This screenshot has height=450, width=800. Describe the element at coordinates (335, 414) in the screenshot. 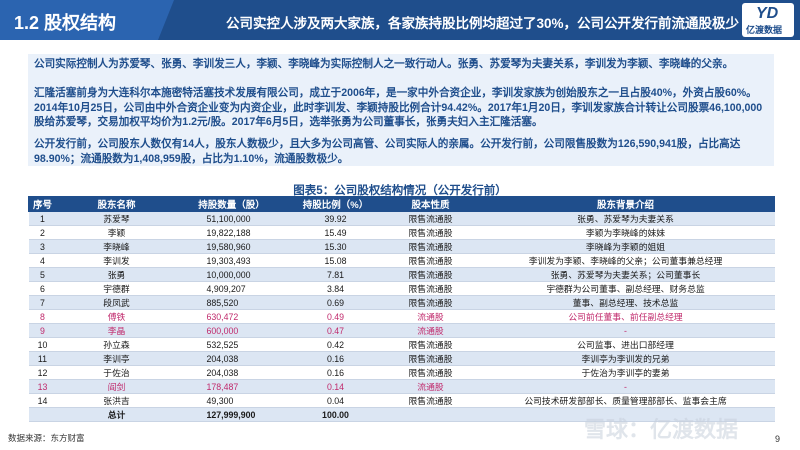

I see `total-cell: 100.00` at that location.